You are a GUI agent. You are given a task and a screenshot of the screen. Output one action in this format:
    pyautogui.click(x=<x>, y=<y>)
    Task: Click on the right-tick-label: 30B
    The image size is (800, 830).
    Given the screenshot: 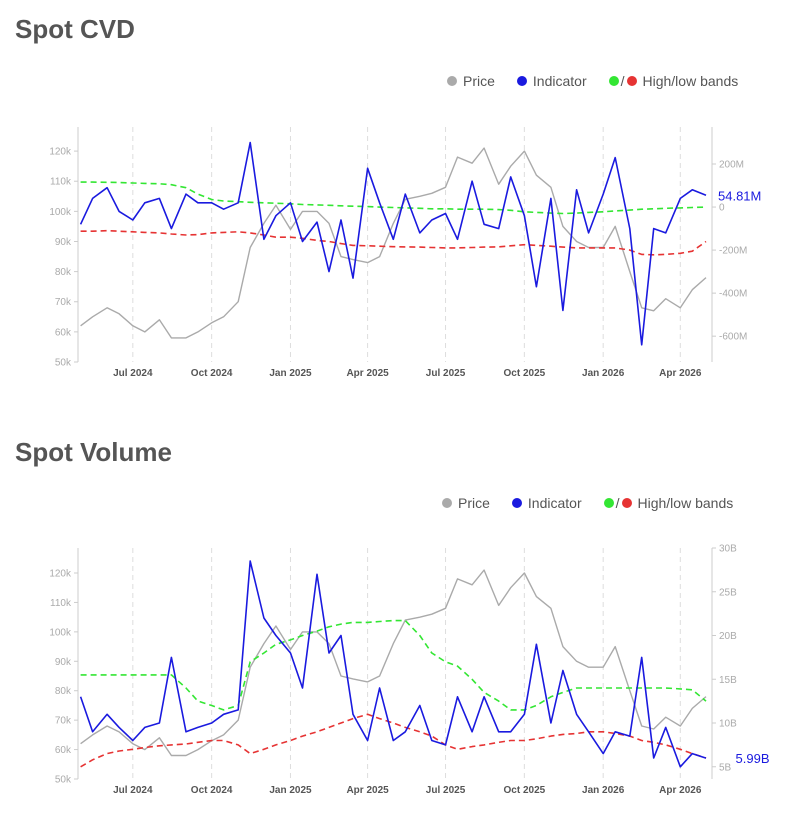 What is the action you would take?
    pyautogui.click(x=728, y=549)
    